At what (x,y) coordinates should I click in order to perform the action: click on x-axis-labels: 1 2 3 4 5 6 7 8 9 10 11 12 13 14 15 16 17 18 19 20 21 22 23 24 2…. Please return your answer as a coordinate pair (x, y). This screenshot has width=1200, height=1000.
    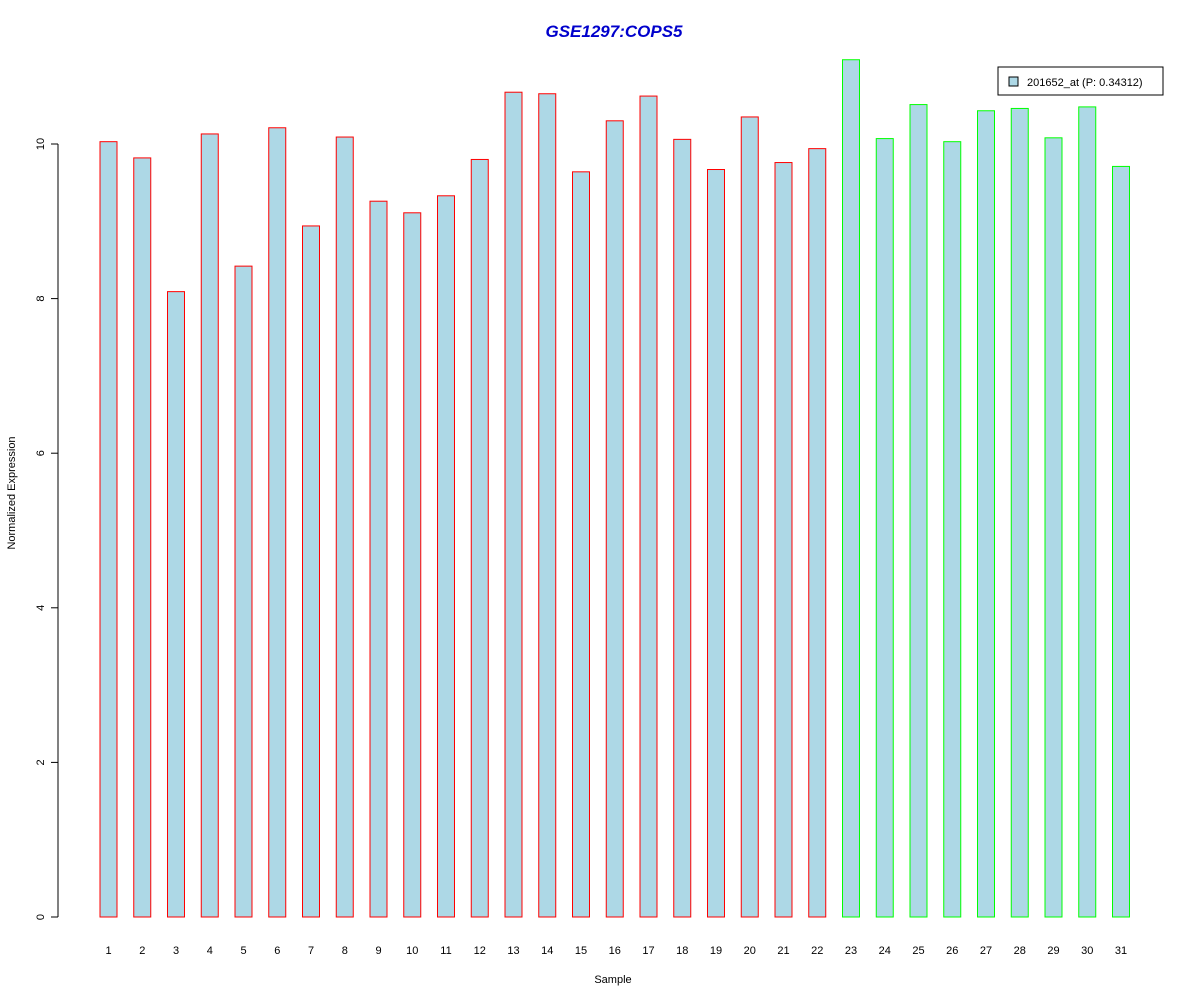
    Looking at the image, I should click on (616, 951).